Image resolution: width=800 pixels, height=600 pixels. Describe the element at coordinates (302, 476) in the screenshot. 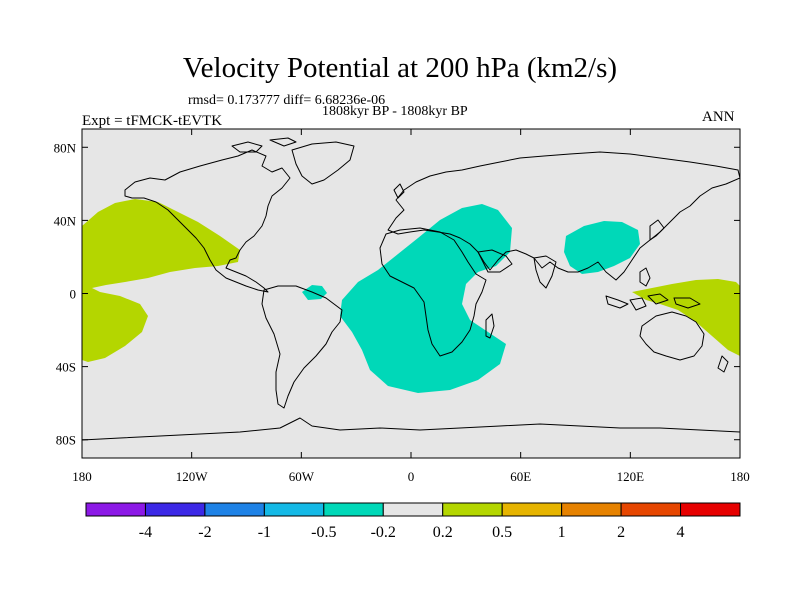

I see `x-tick-label: 60W` at that location.